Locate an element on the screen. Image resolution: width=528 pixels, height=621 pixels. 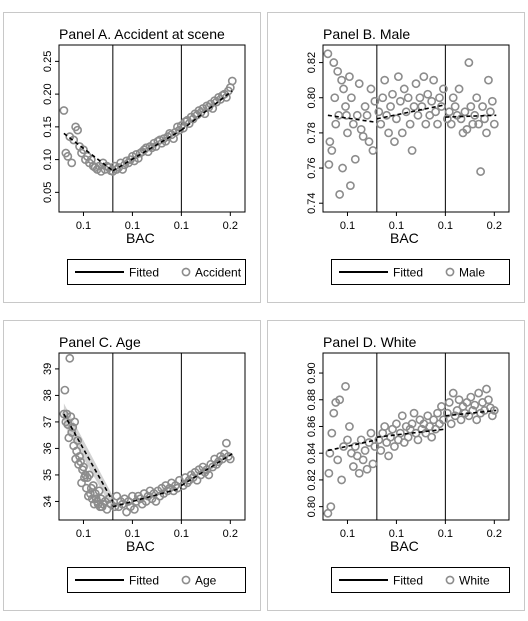
y-tick-label: 0.76 is located at coordinates (312, 167).